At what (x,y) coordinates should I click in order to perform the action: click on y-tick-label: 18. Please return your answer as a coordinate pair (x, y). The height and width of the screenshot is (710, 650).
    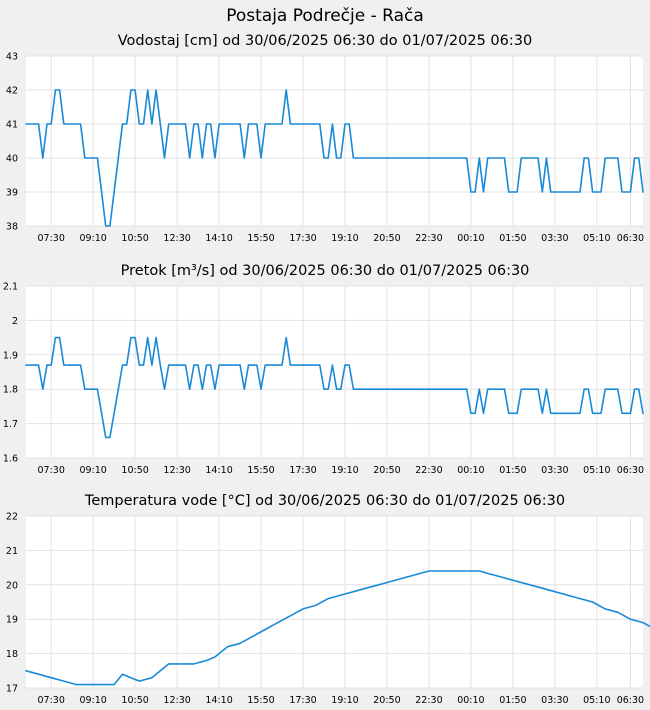
    Looking at the image, I should click on (12, 654).